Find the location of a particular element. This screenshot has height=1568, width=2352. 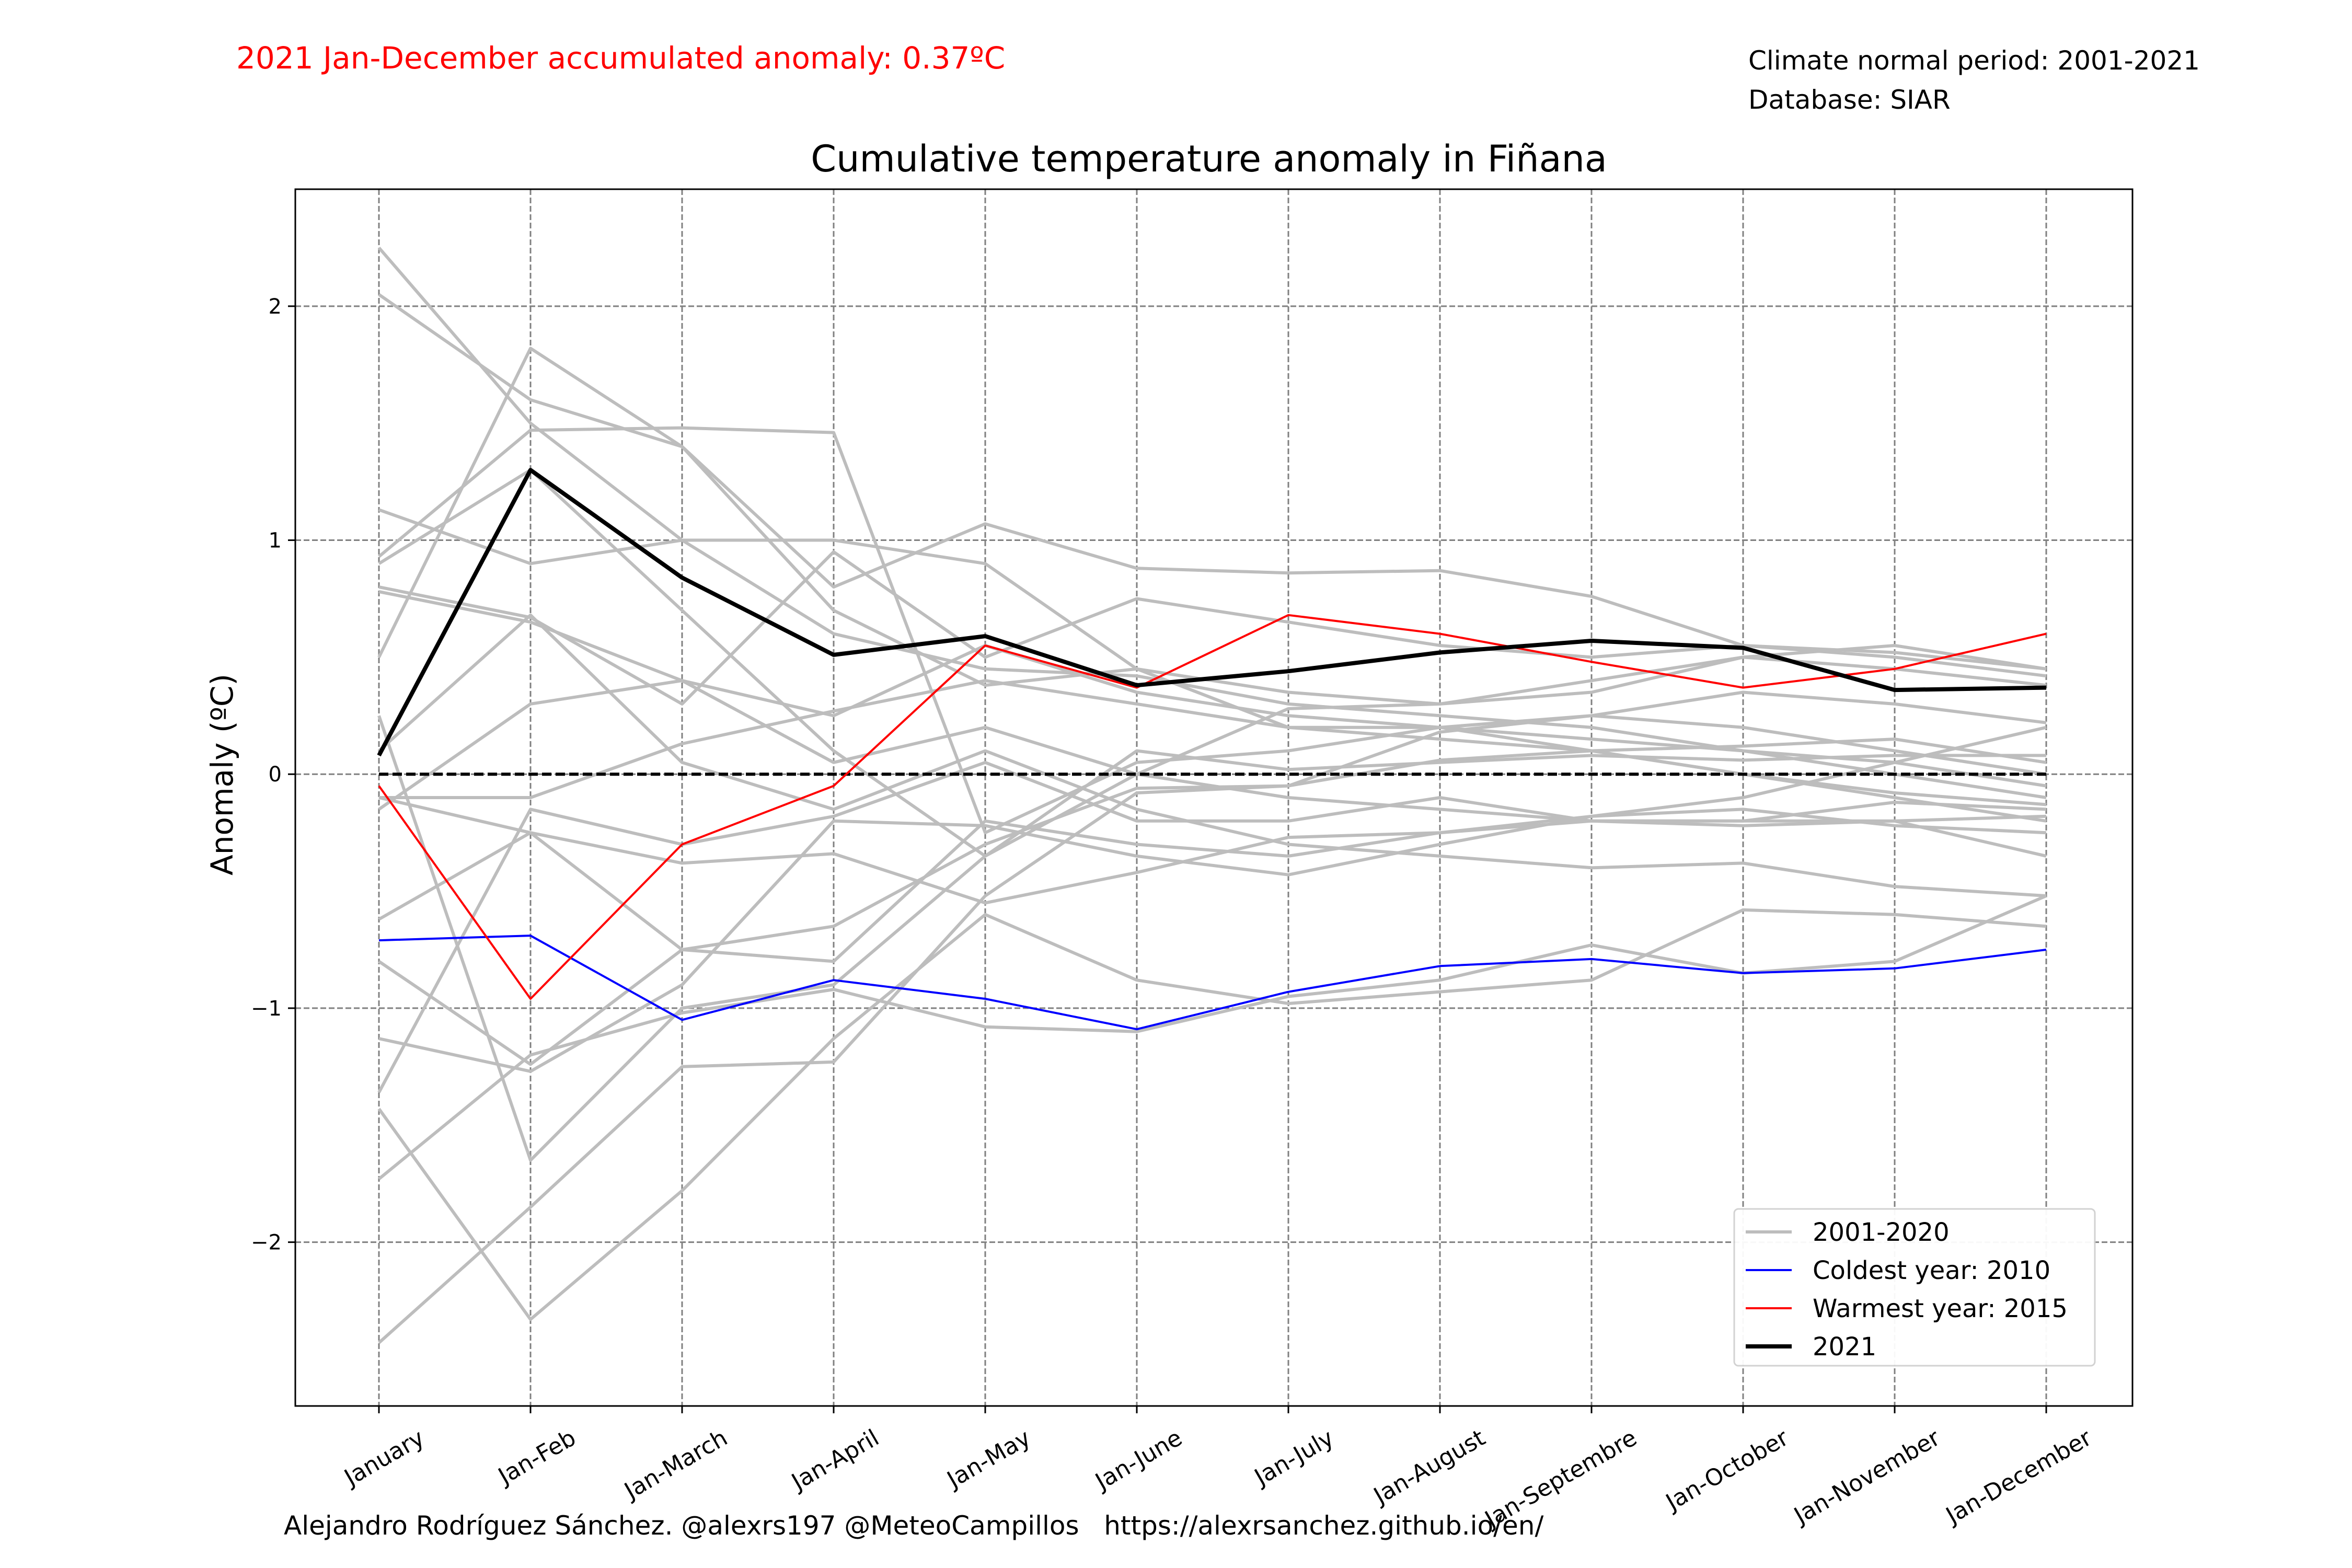

y-tick-label: −2 is located at coordinates (266, 1243).